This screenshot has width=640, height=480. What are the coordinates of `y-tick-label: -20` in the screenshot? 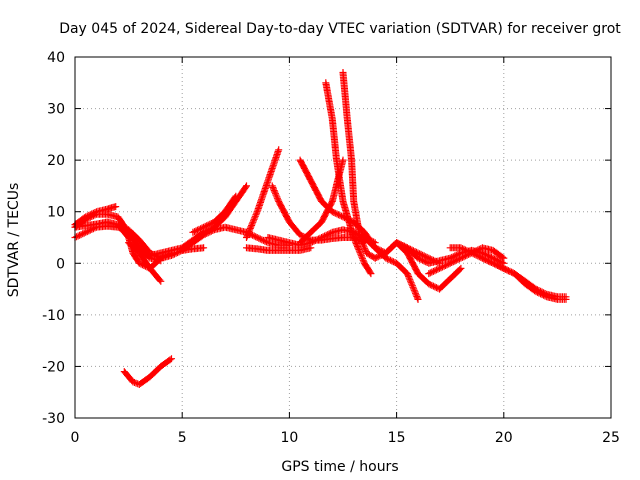 It's located at (53, 367).